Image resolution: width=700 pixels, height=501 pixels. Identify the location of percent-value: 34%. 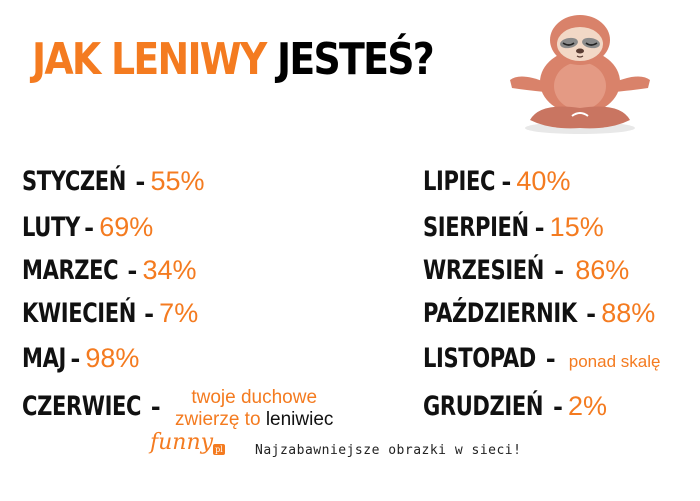
(169, 270).